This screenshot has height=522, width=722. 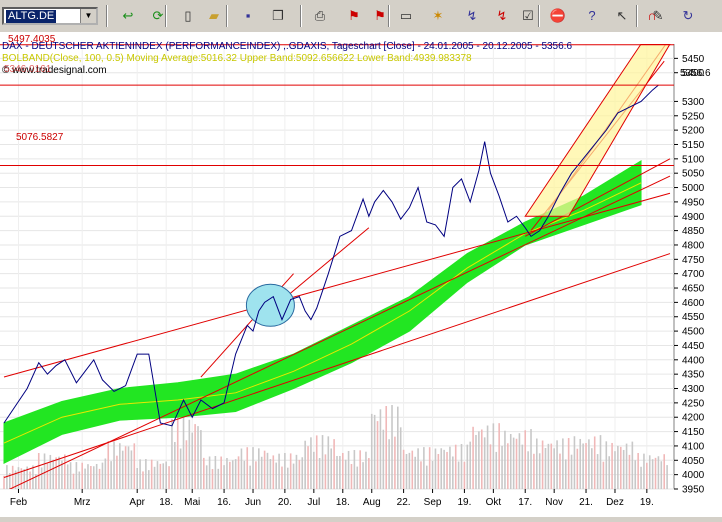 What do you see at coordinates (693, 490) in the screenshot?
I see `y-tick-label: 3950` at bounding box center [693, 490].